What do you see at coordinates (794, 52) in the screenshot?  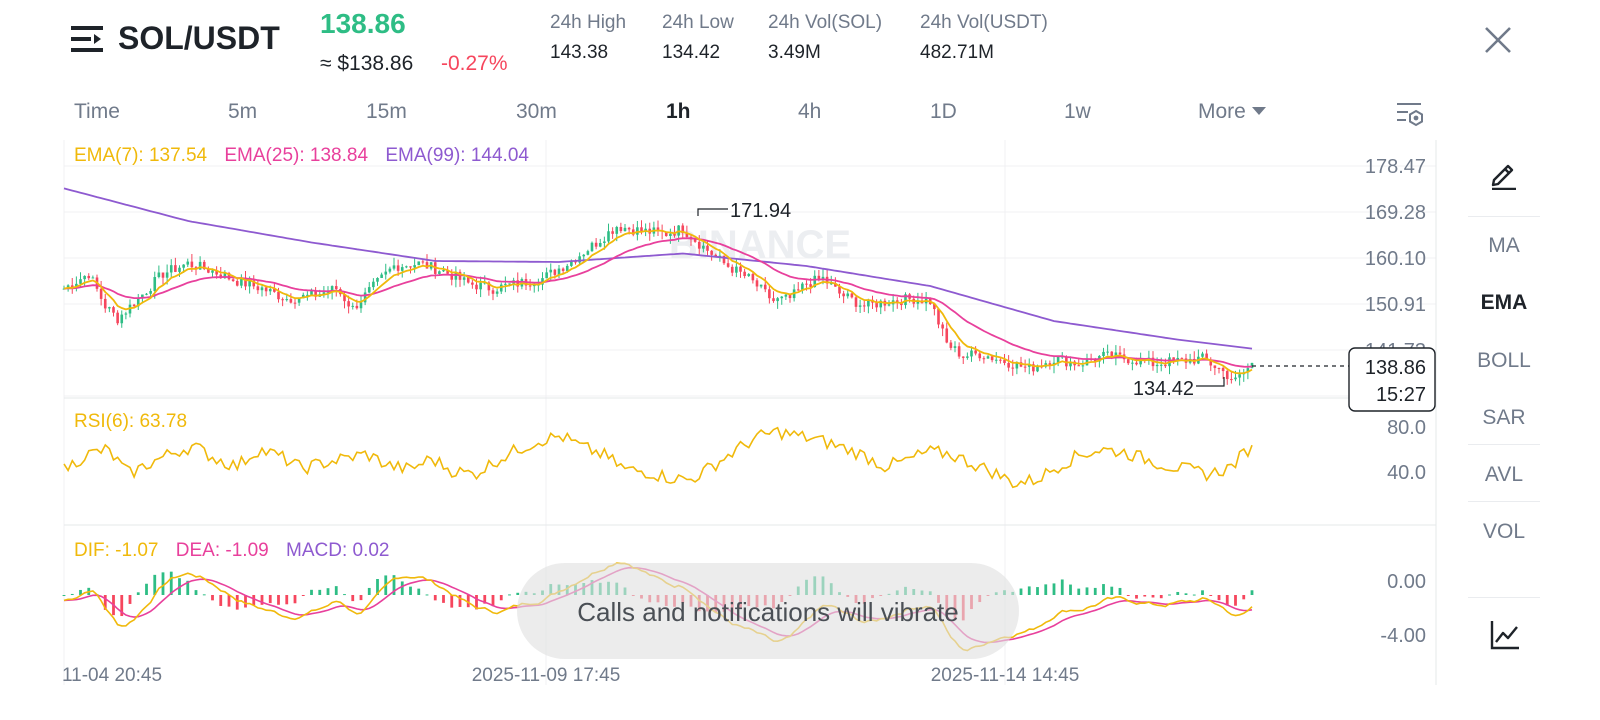 I see `stat-value: 3.49M` at bounding box center [794, 52].